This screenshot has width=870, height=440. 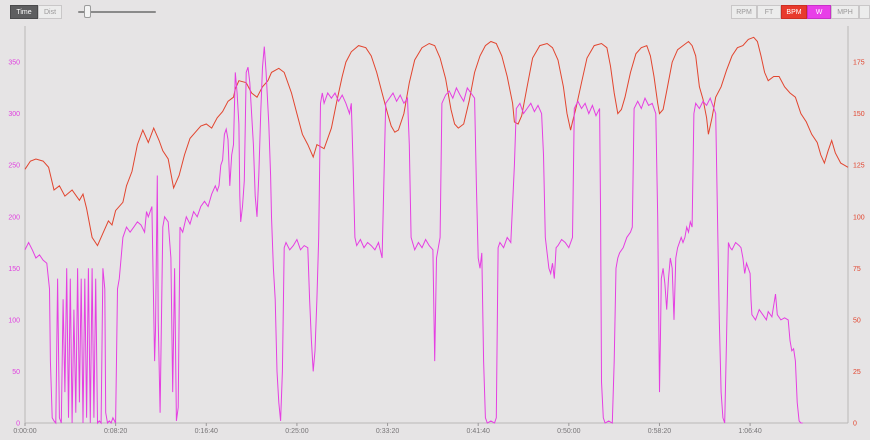 I want to click on toolbar: Time Dist RPM FT BPM W MPH, so click(x=435, y=12).